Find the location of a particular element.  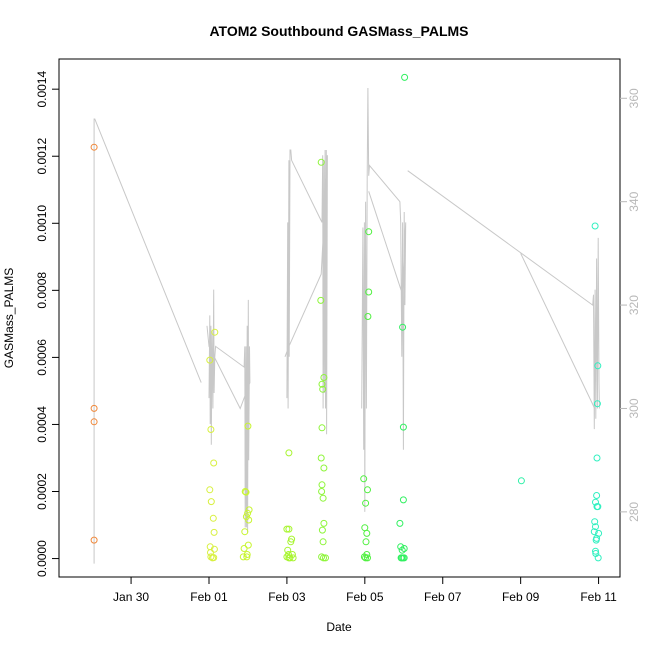

y-tick-label: 0.0008 is located at coordinates (42, 290).